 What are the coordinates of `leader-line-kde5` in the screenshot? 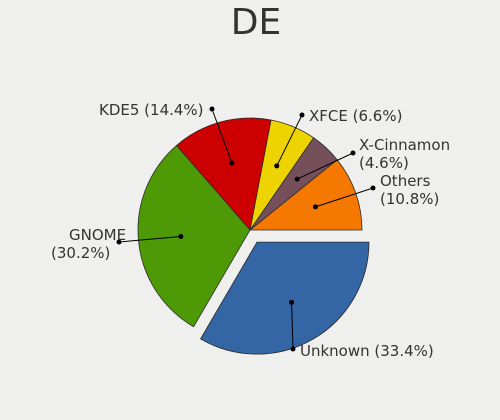 It's located at (222, 136).